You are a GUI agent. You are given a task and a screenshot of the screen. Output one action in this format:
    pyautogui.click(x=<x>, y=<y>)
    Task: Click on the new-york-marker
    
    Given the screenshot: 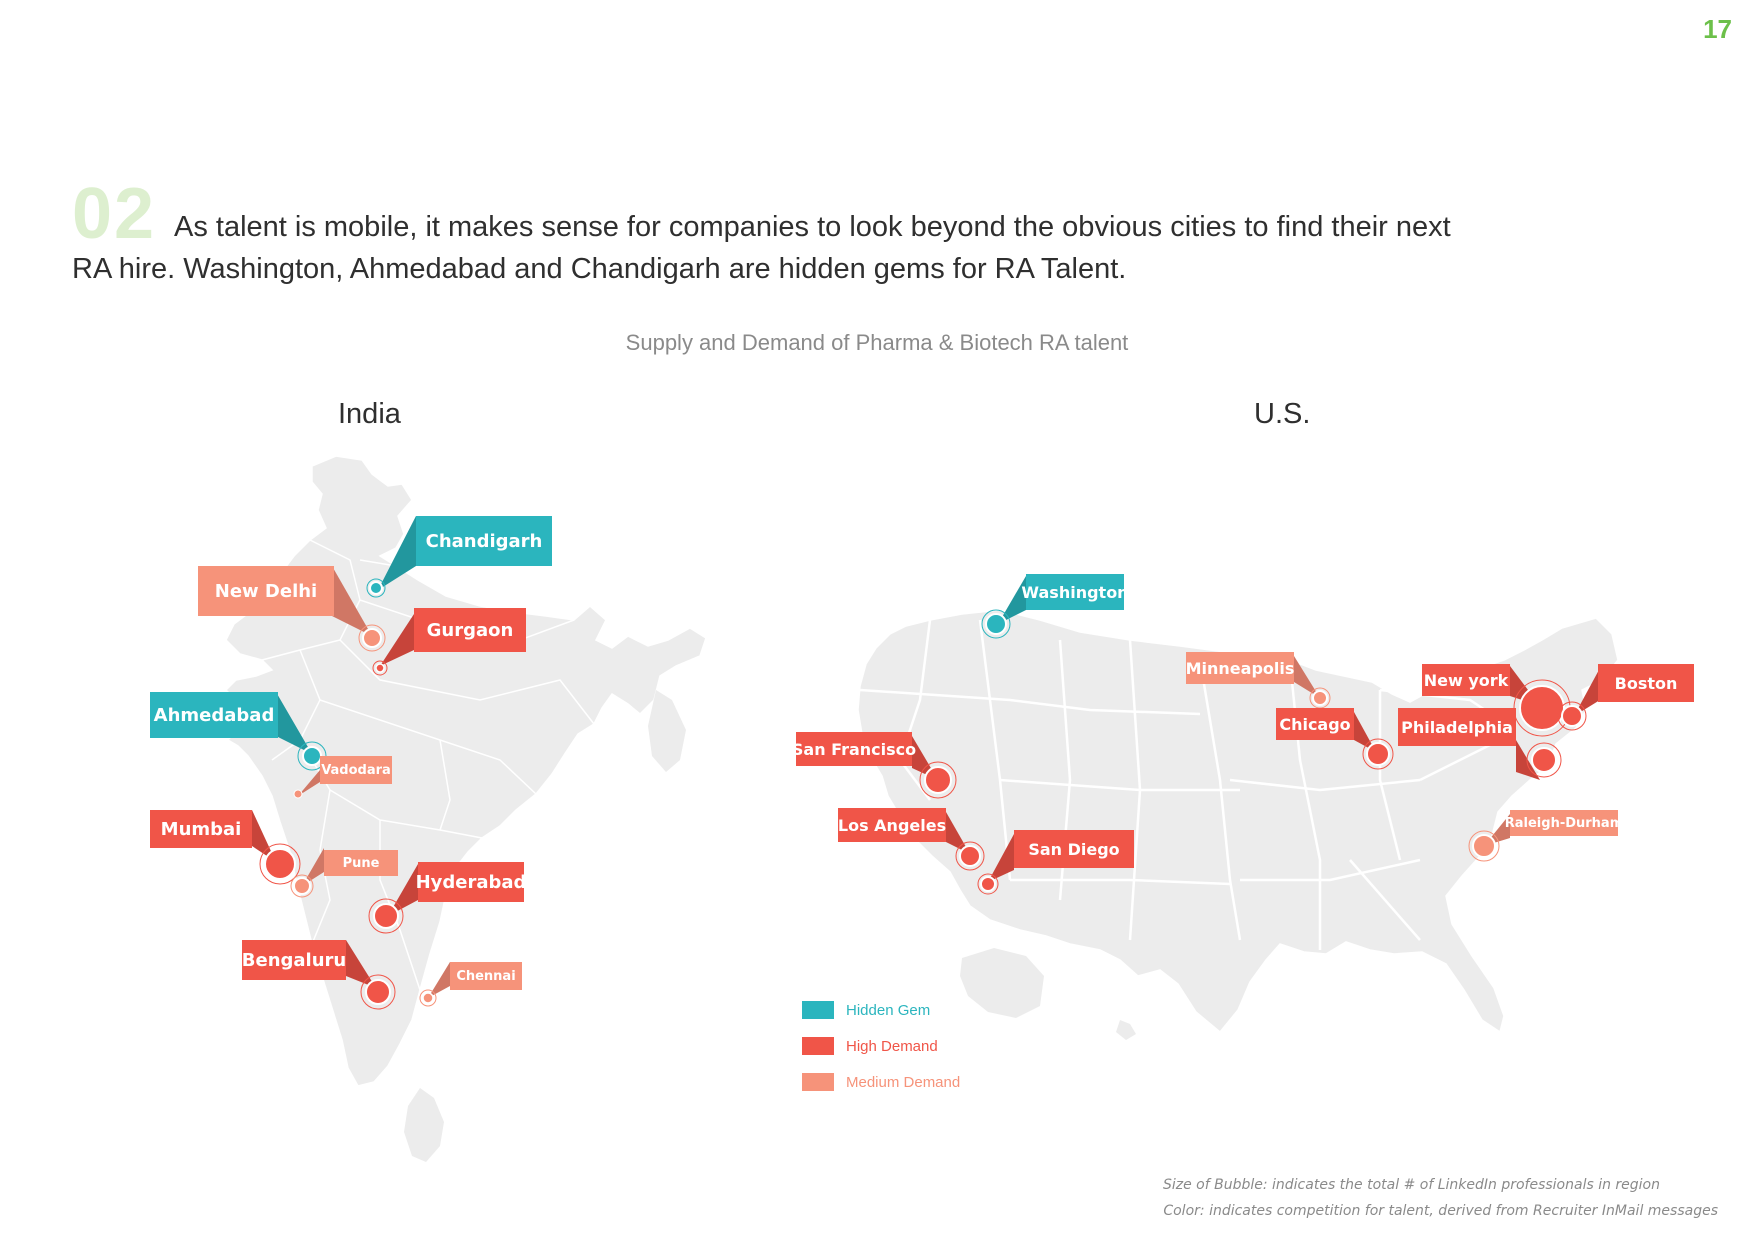 What is the action you would take?
    pyautogui.click(x=1540, y=701)
    